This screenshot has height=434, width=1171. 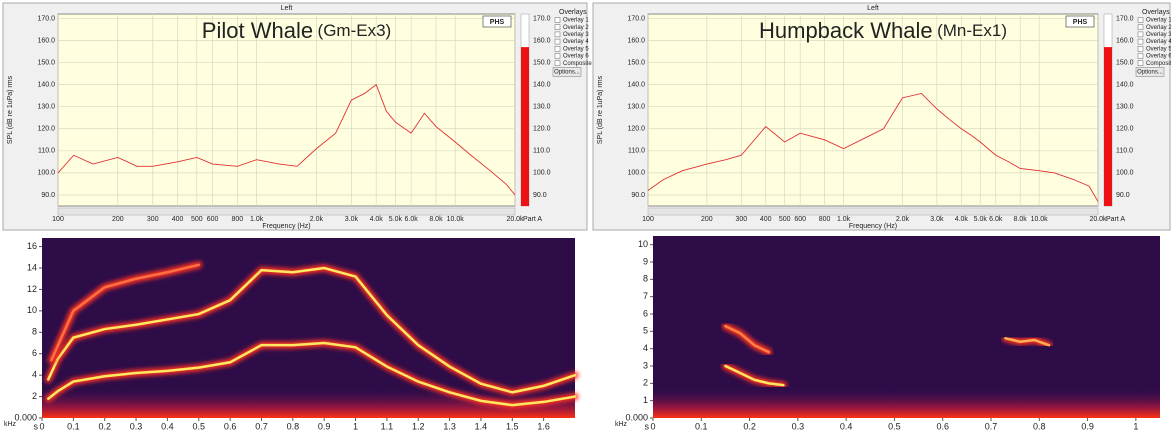 What do you see at coordinates (972, 30) in the screenshot?
I see `title-sub: (Mn-Ex1)` at bounding box center [972, 30].